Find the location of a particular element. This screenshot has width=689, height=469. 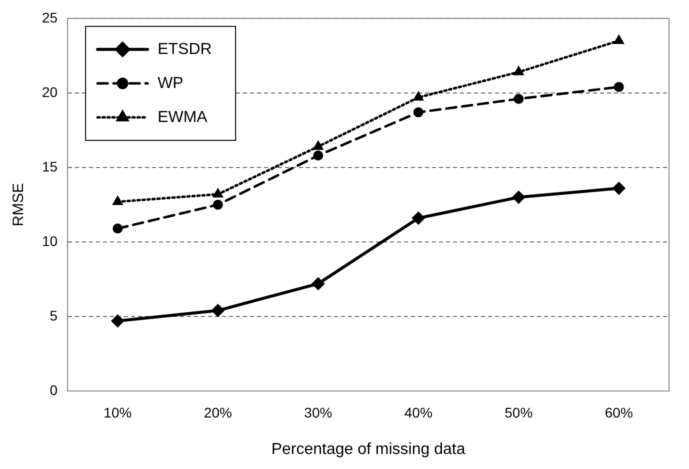

legend-label: WP is located at coordinates (171, 83).